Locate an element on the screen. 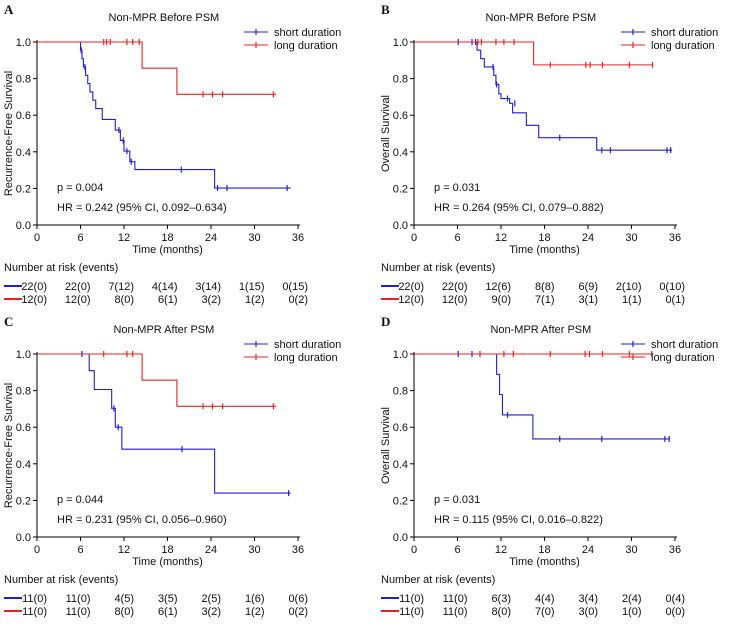  p-value-text: p = 0.031 is located at coordinates (457, 500).